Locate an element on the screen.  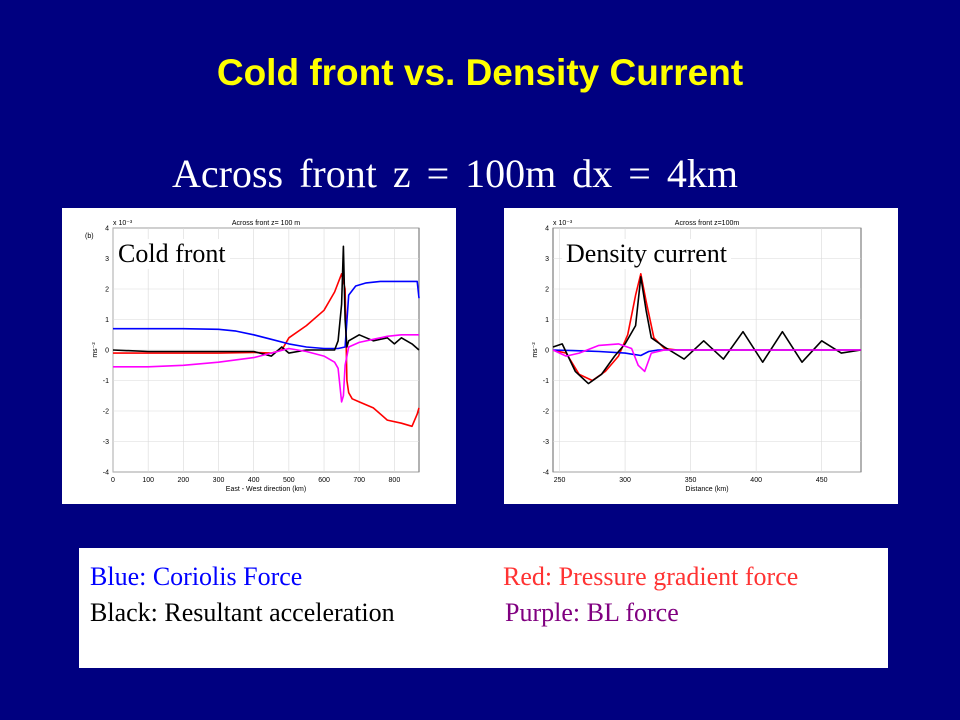
x-tick-label: 100 is located at coordinates (148, 480).